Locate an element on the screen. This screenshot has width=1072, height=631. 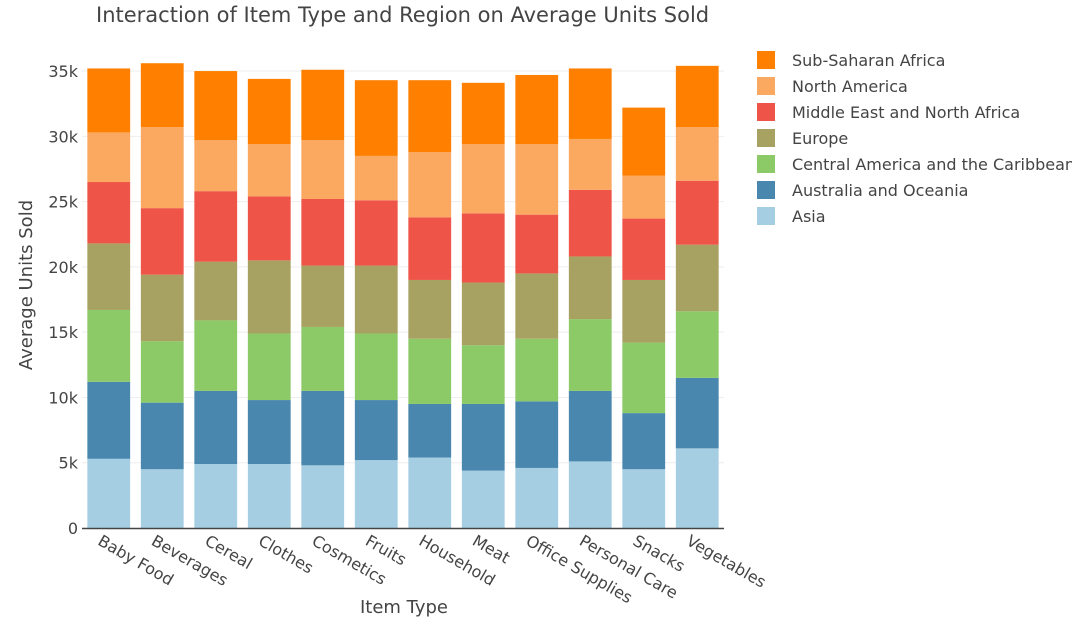
legend-label: Middle East and North Africa is located at coordinates (906, 112).